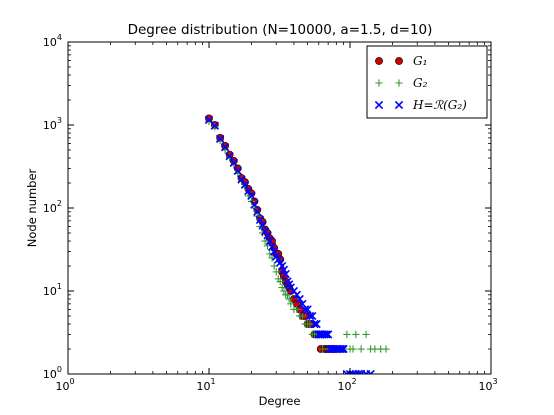 Image resolution: width=554 pixels, height=415 pixels. What do you see at coordinates (52, 124) in the screenshot?
I see `y-tick-label: 10³` at bounding box center [52, 124].